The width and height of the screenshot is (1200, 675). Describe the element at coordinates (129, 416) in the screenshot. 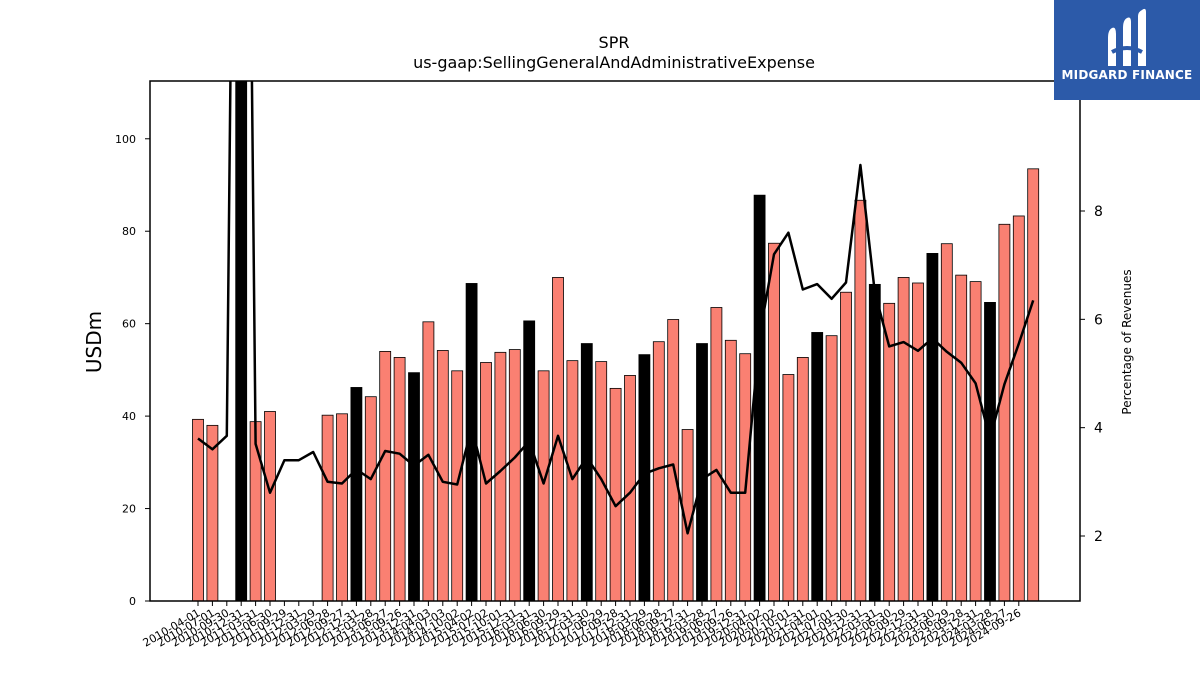

I see `y-tick-label: 40` at that location.